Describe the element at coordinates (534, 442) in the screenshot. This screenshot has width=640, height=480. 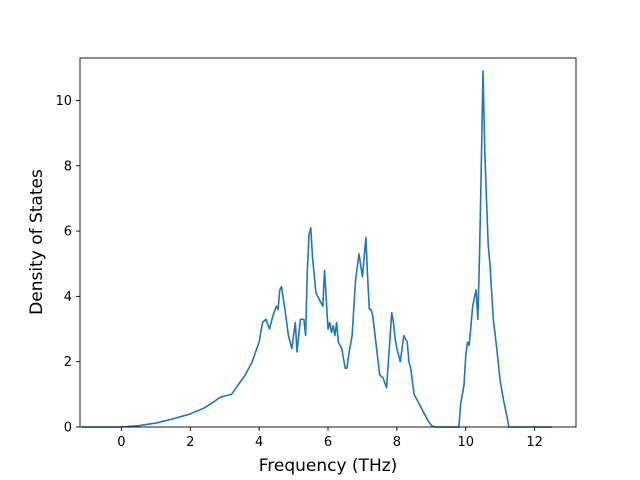
I see `x-tick-label: 12` at that location.